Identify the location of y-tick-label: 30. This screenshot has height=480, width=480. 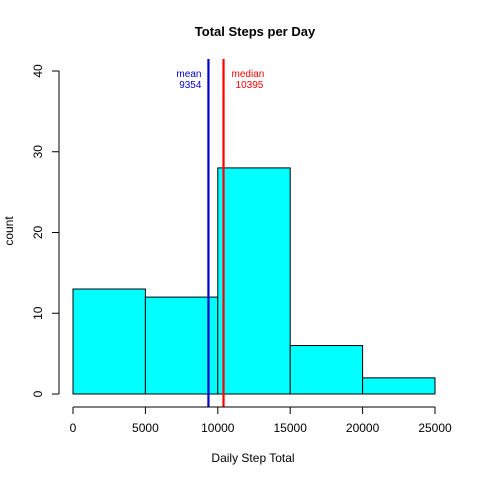
(38, 152).